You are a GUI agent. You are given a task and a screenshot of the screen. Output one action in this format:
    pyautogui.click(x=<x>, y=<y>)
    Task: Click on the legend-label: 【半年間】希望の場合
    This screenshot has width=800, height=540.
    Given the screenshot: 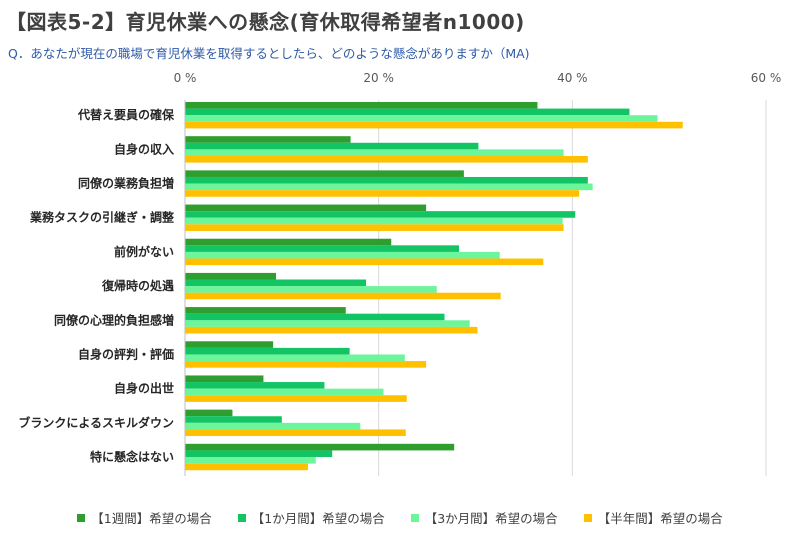 What is the action you would take?
    pyautogui.click(x=660, y=518)
    